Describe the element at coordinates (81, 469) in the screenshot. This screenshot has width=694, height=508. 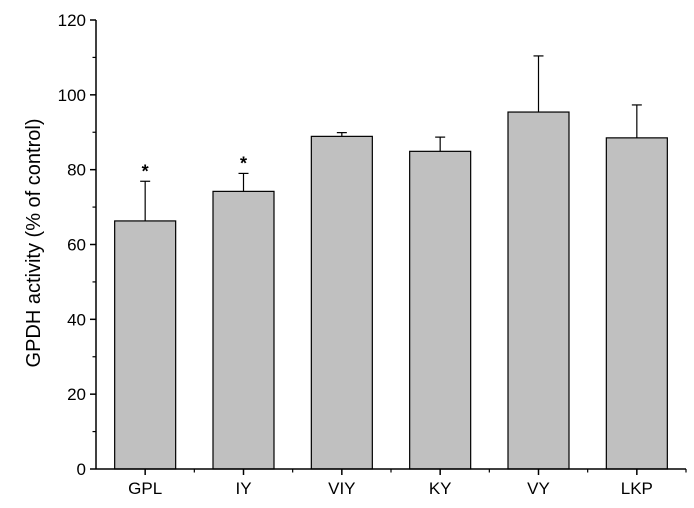
I see `y-tick-label: 0` at that location.